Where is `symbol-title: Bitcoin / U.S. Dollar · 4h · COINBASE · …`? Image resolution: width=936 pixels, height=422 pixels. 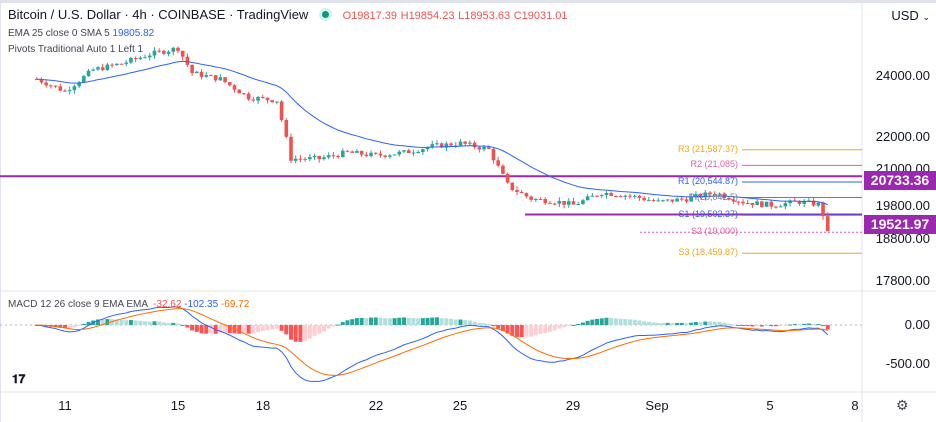
symbol-title: Bitcoin / U.S. Dollar · 4h · COINBASE · … is located at coordinates (158, 14).